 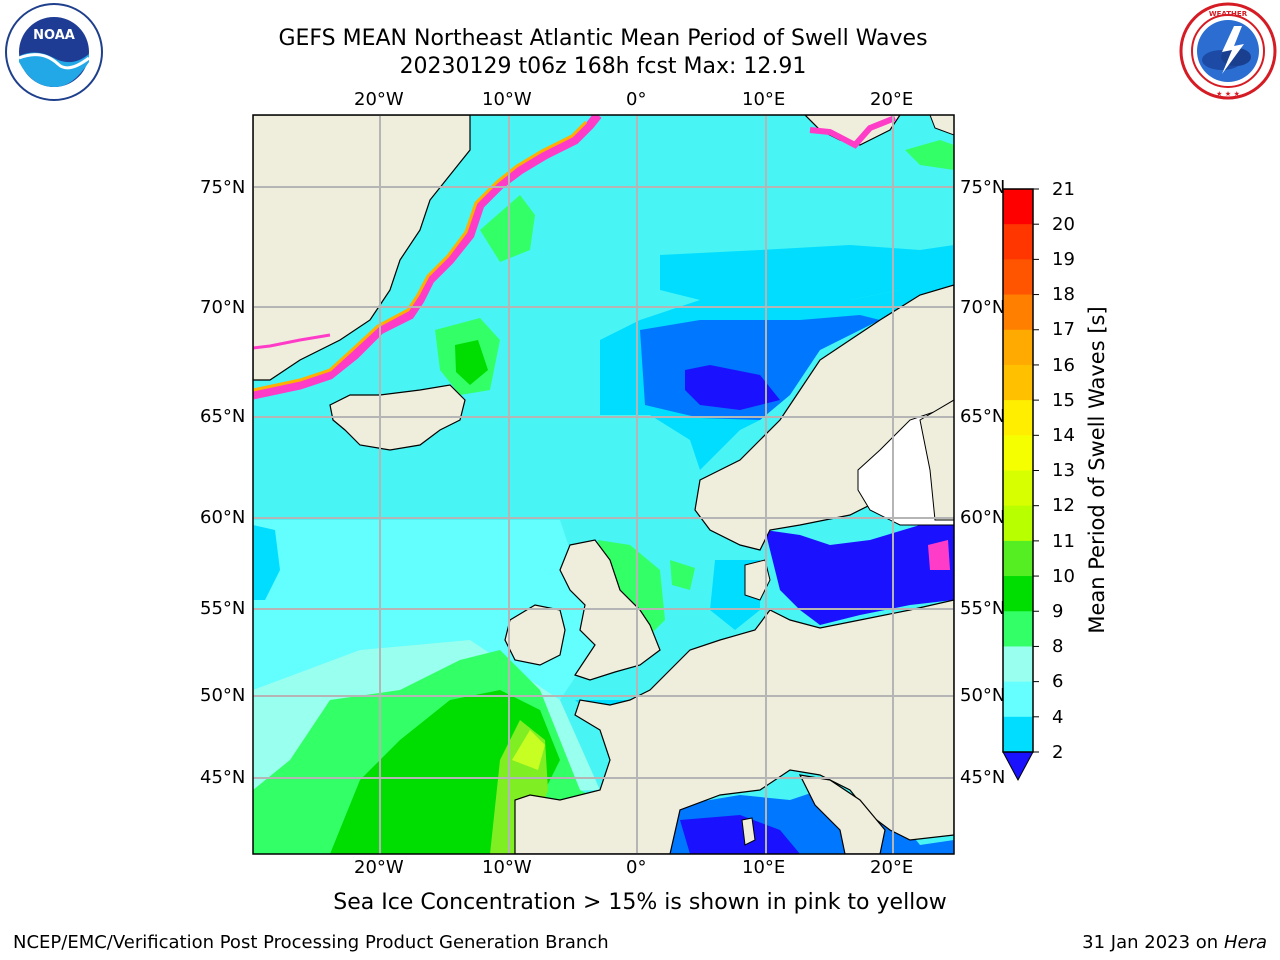 What do you see at coordinates (1063, 576) in the screenshot?
I see `colorbar-tick: 10` at bounding box center [1063, 576].